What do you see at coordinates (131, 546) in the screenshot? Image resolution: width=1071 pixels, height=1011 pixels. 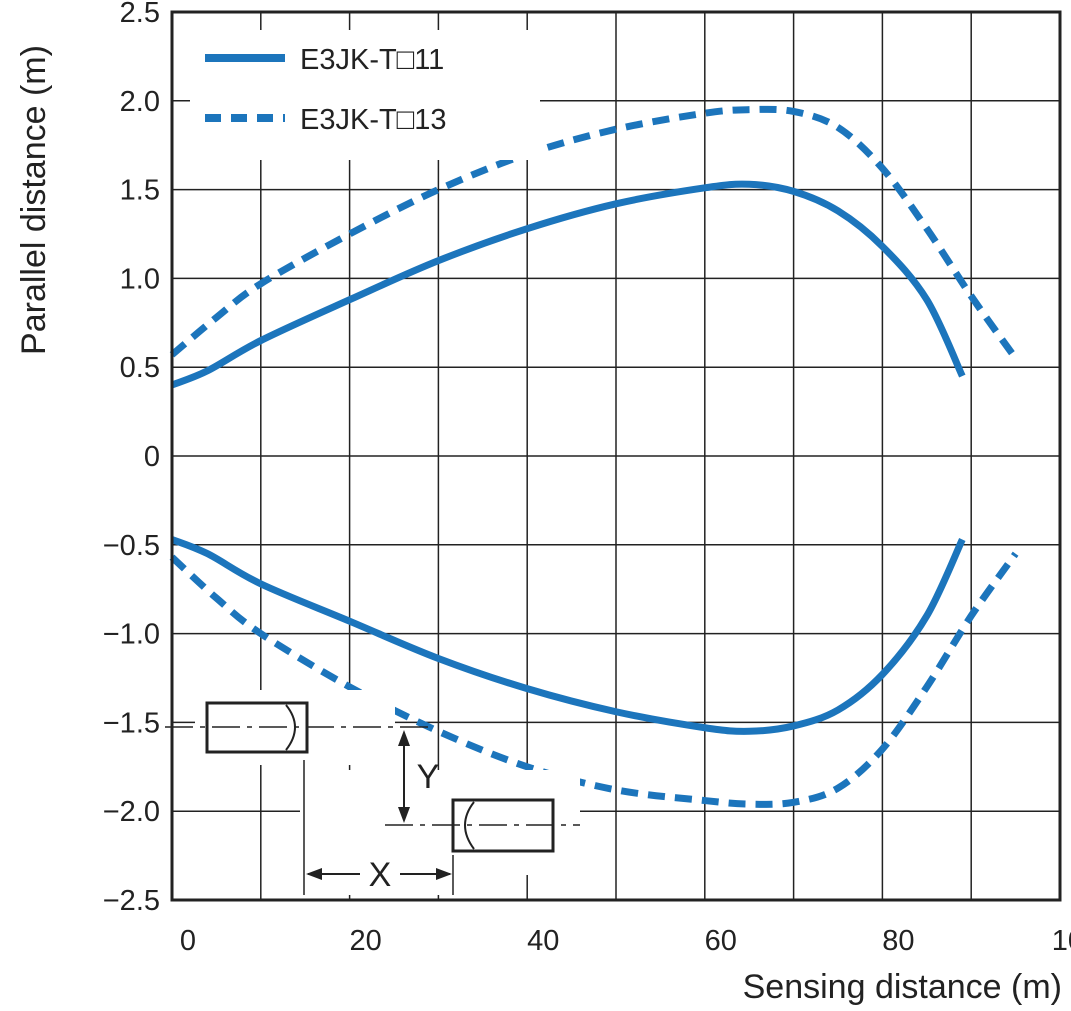 I see `y-tick-label: −0.5` at bounding box center [131, 546].